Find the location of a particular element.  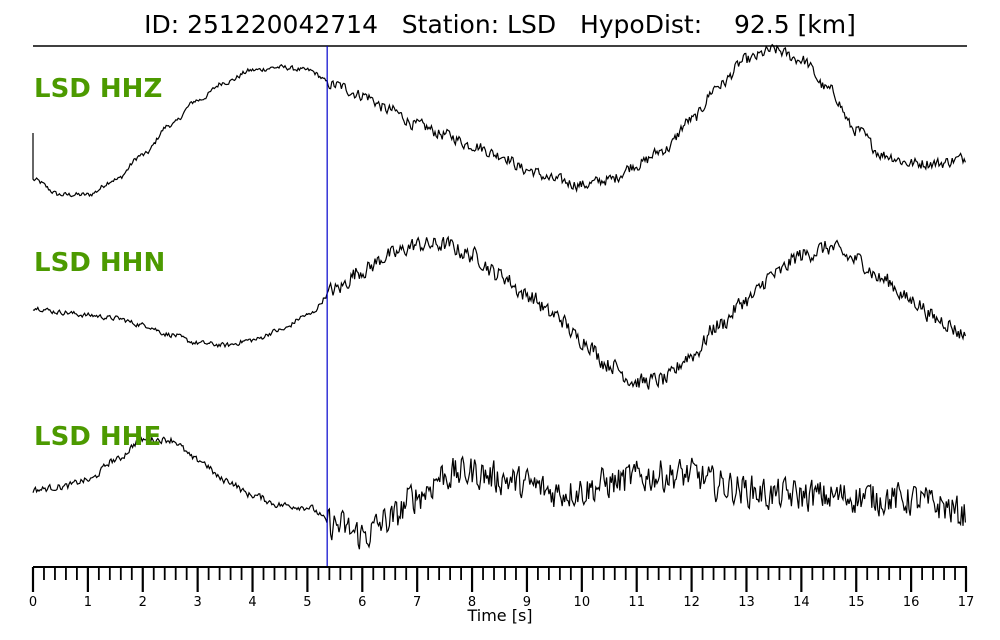

x-tick-label: 4 is located at coordinates (252, 602).